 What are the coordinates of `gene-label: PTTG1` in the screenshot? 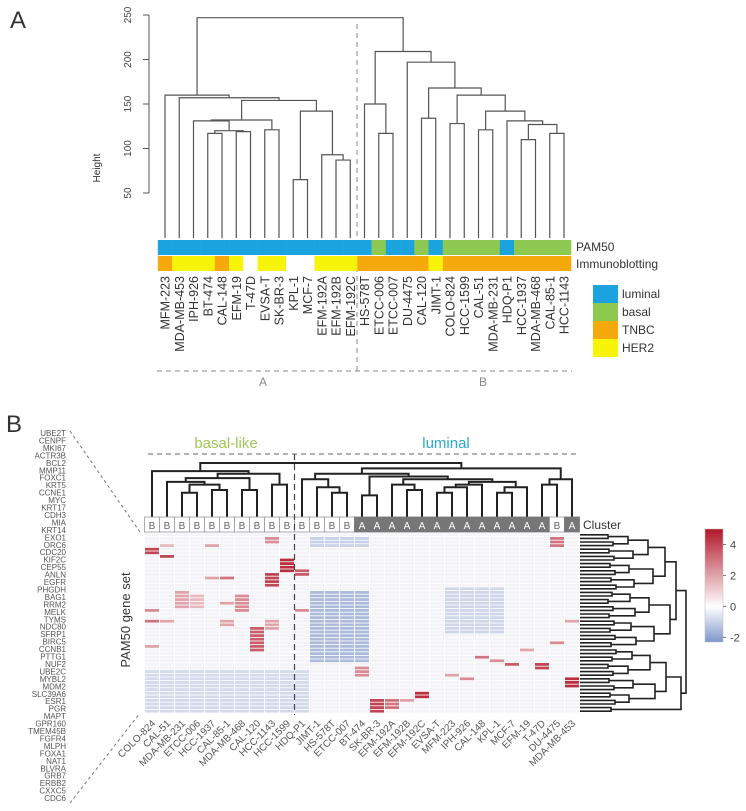 It's located at (53, 657).